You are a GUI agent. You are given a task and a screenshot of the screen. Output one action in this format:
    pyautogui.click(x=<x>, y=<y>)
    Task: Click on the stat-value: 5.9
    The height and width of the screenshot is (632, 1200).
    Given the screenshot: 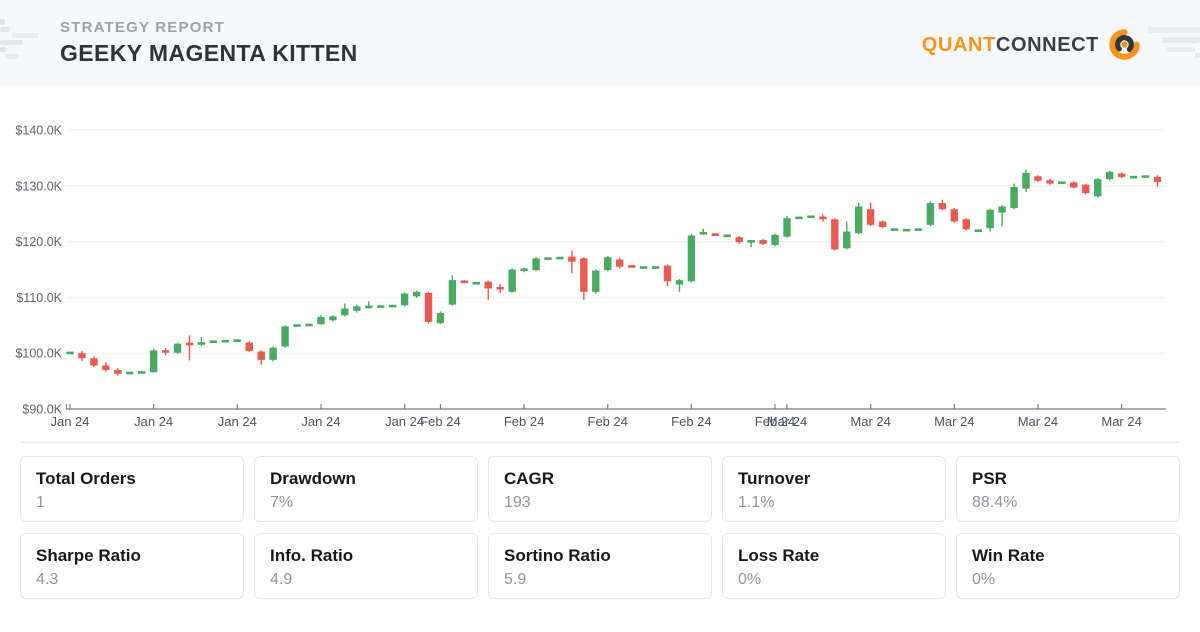 What is the action you would take?
    pyautogui.click(x=515, y=580)
    